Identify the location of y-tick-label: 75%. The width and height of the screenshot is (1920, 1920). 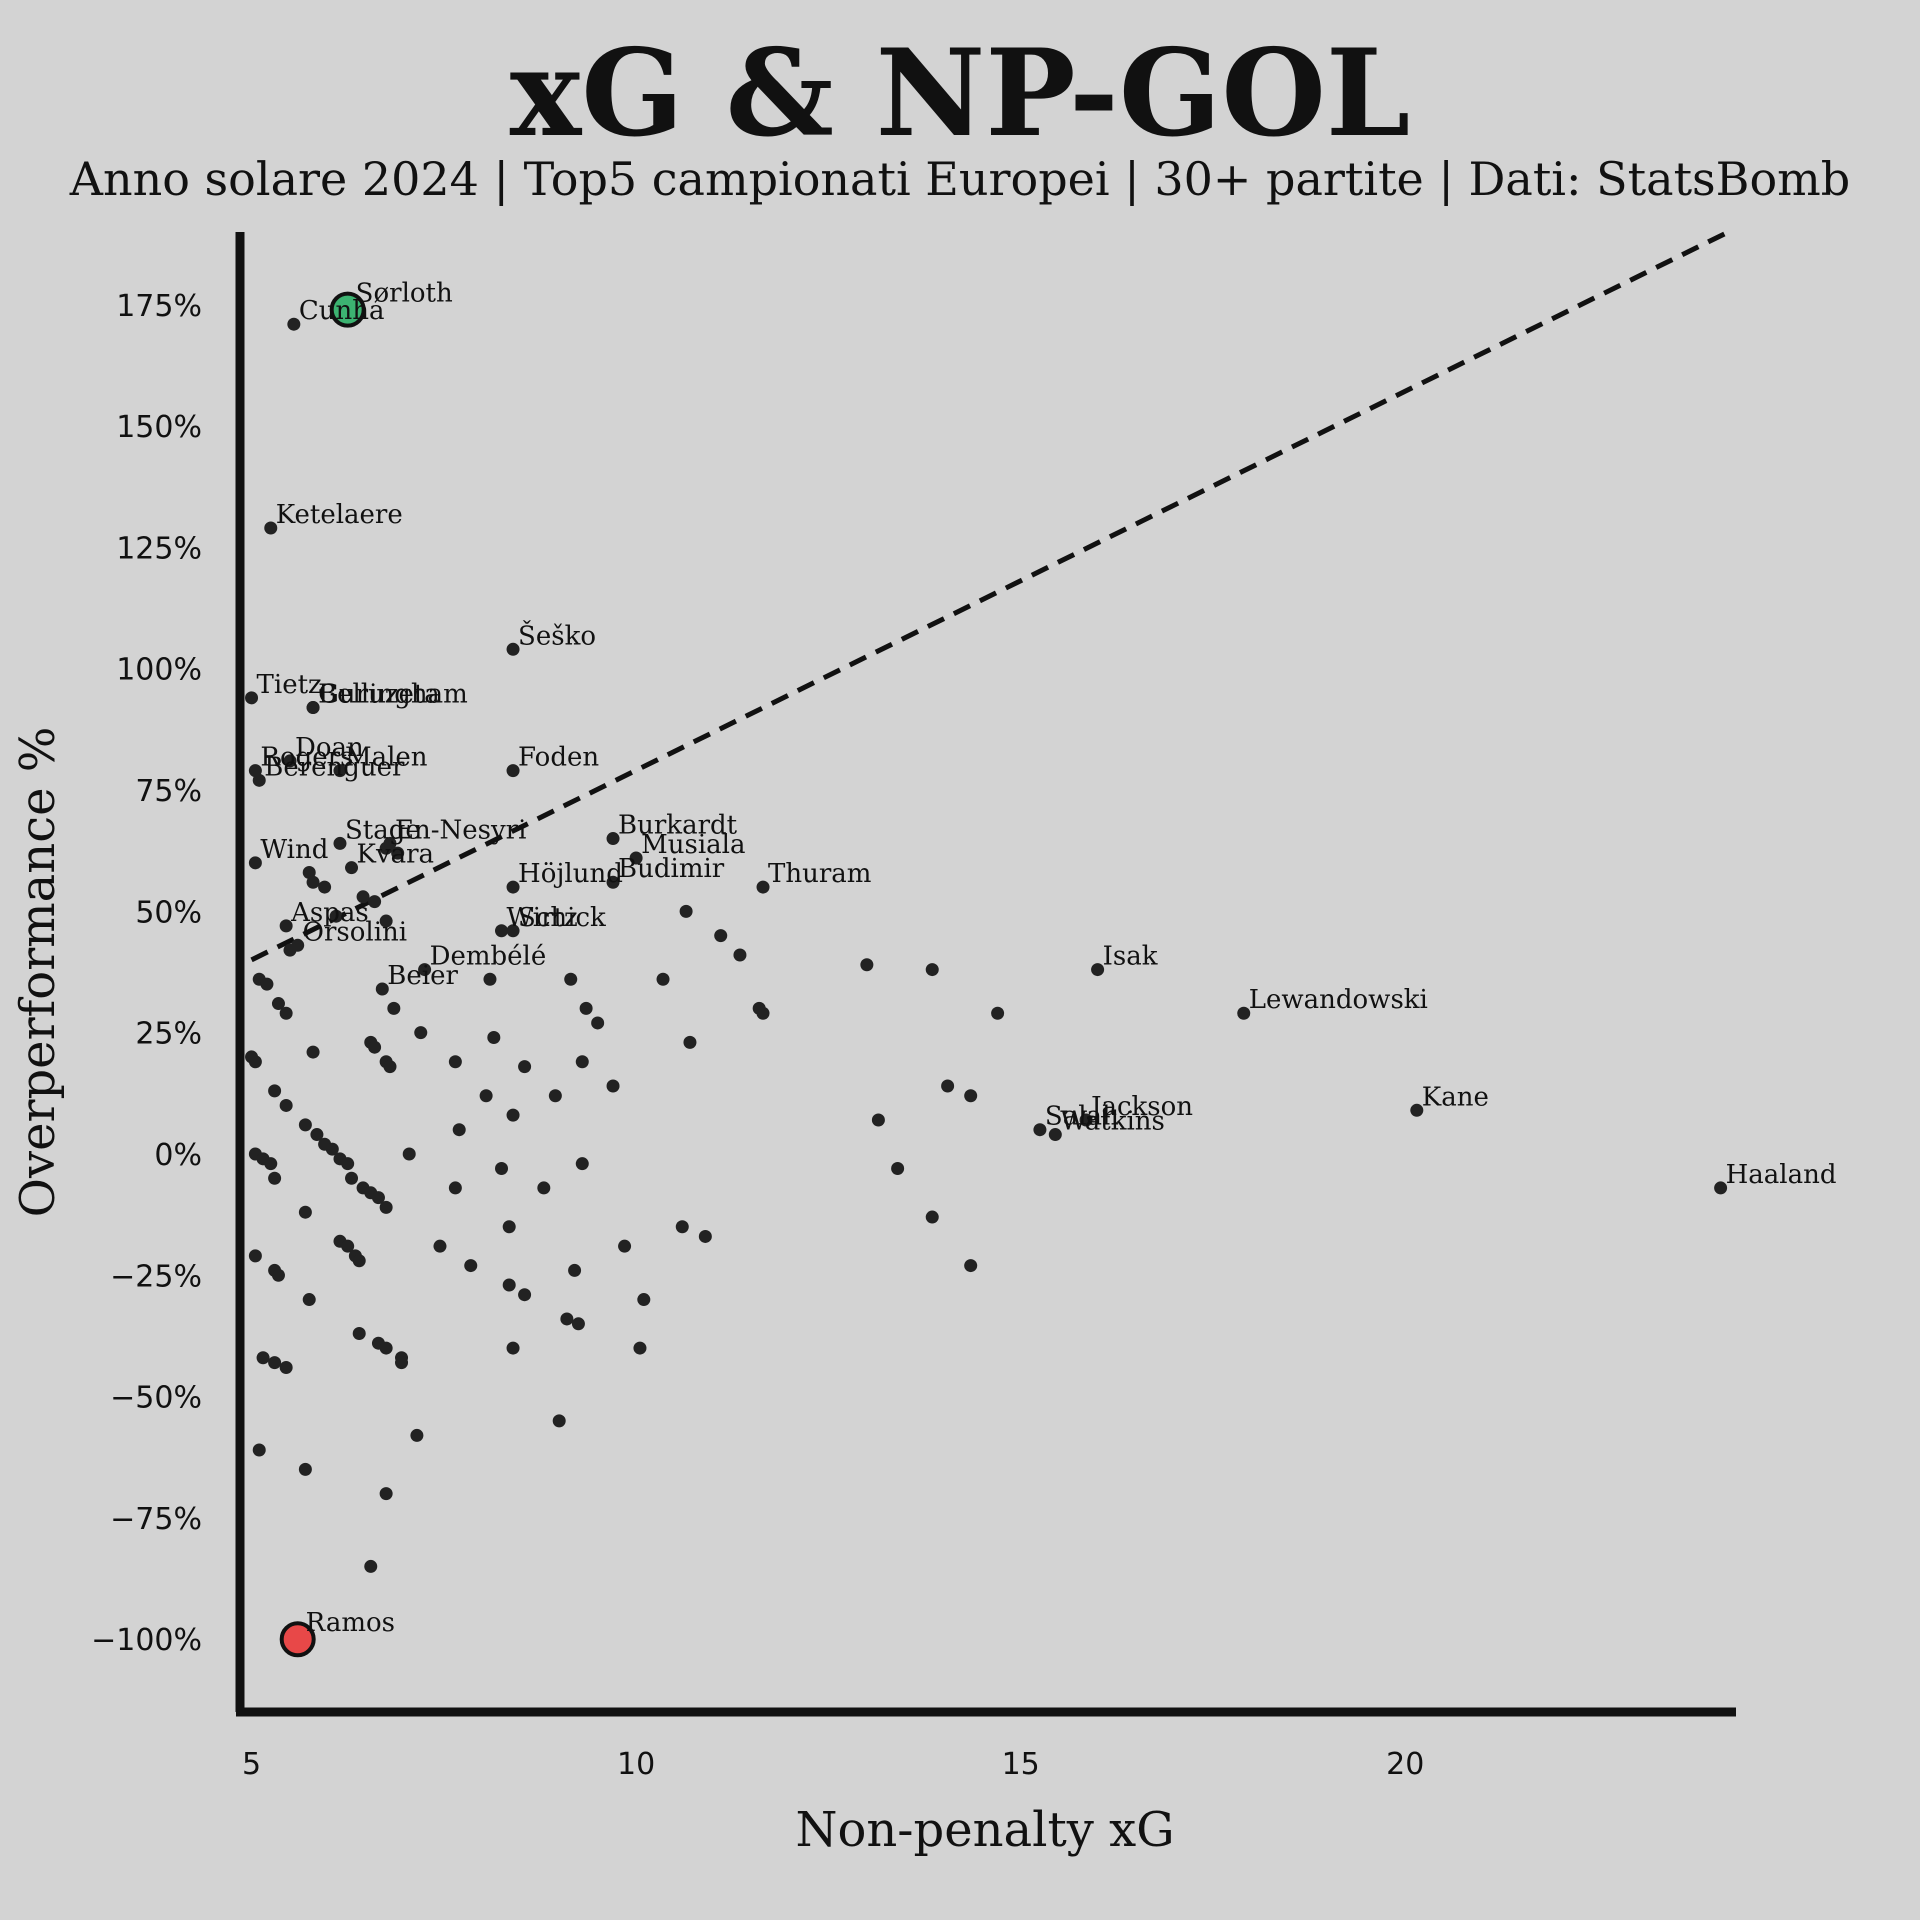
(168, 791).